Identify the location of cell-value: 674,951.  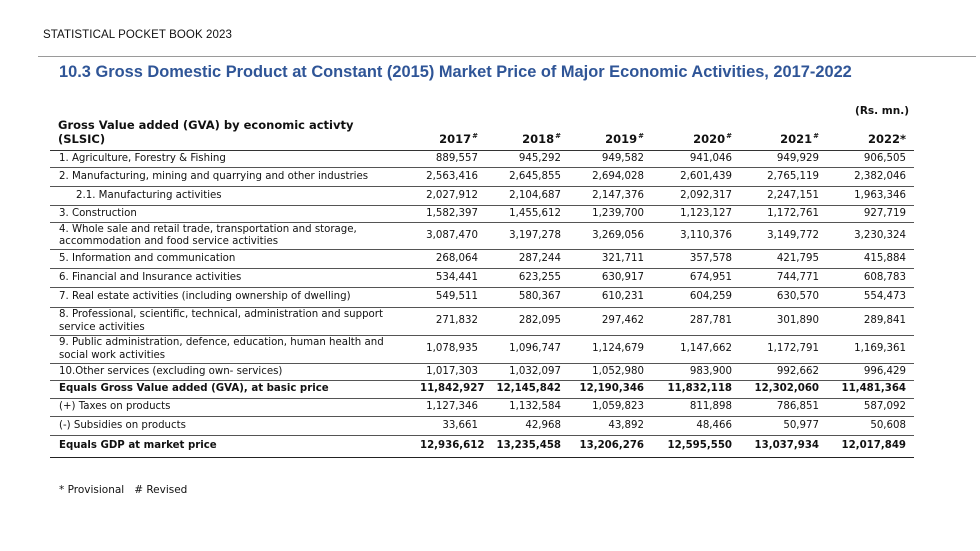
(696, 278).